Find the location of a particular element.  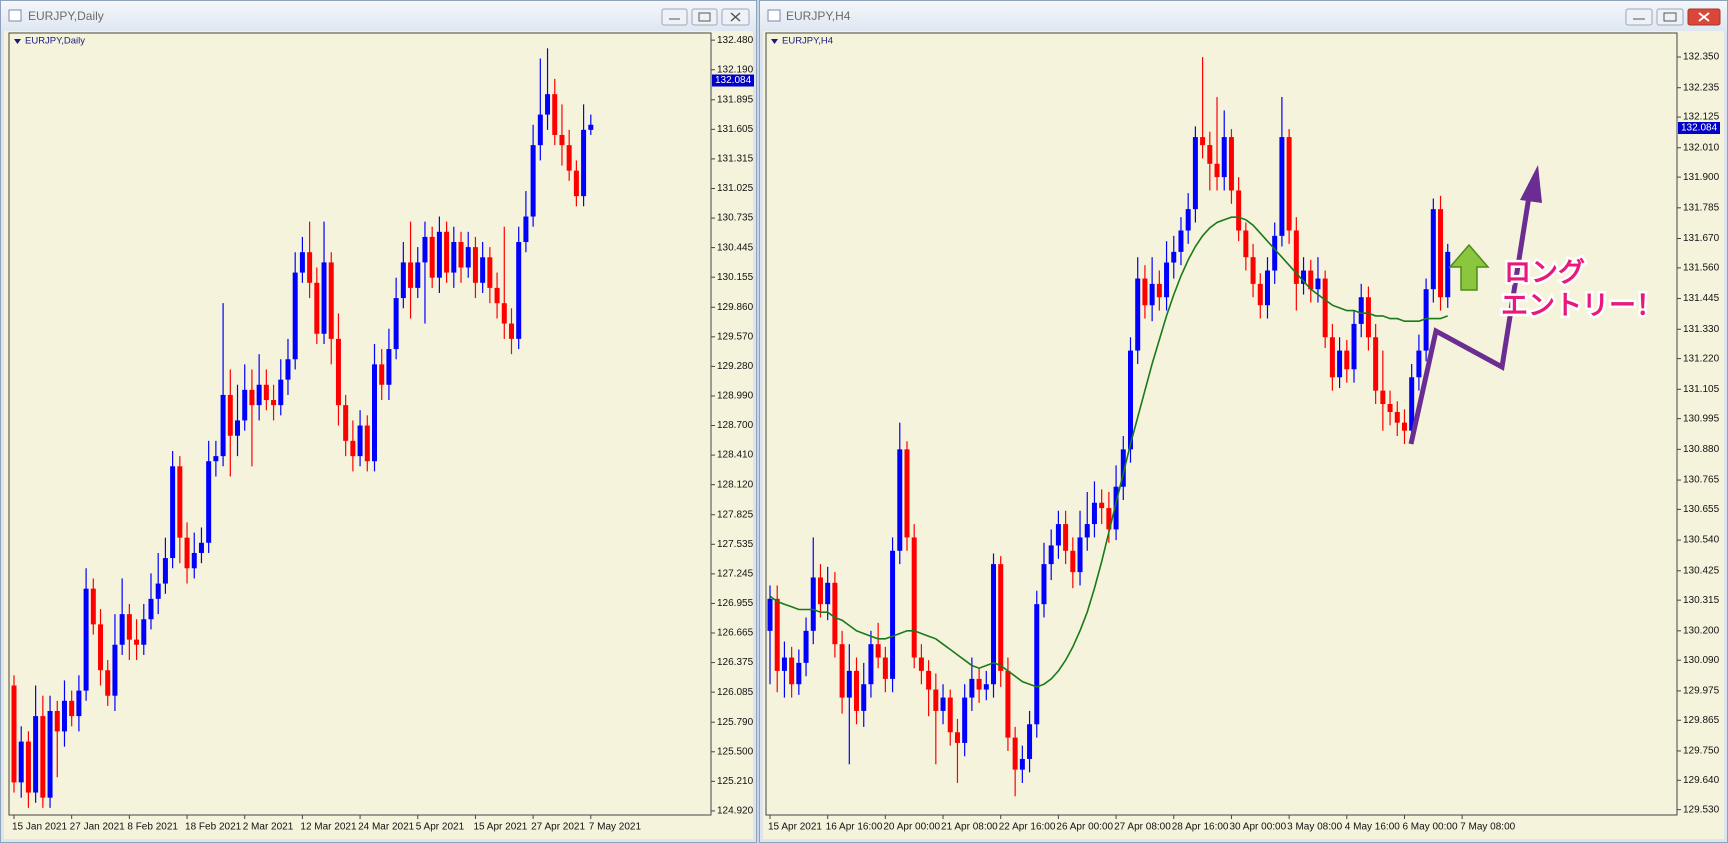

y-tick-label: 126.665 is located at coordinates (735, 633).